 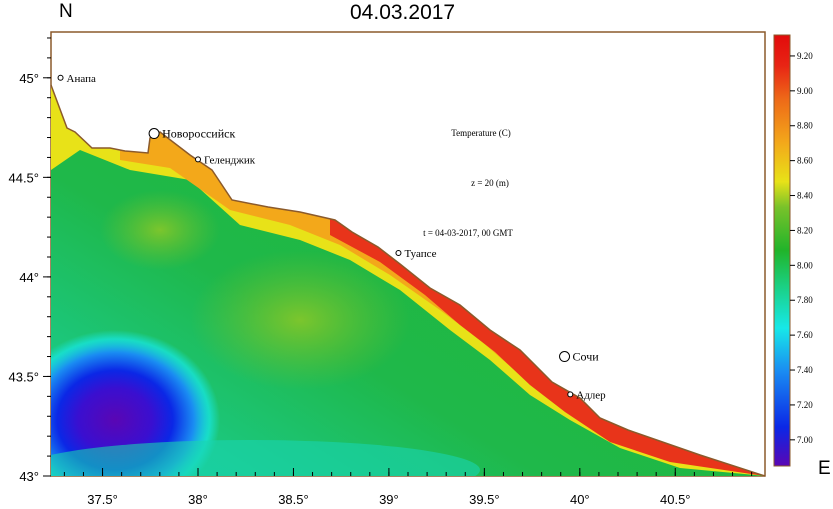 I want to click on x-tick-label: 37.5°, so click(x=102, y=499).